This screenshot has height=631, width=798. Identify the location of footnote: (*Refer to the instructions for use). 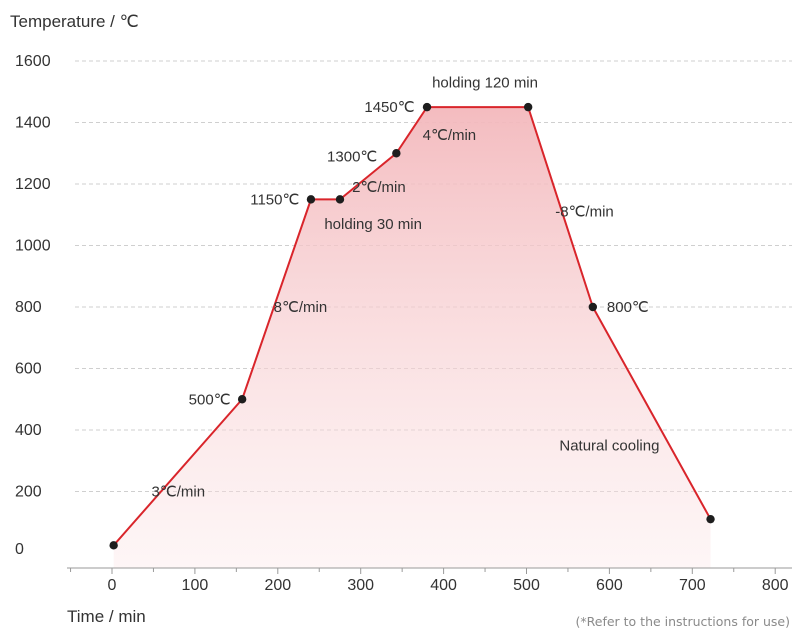
(683, 621).